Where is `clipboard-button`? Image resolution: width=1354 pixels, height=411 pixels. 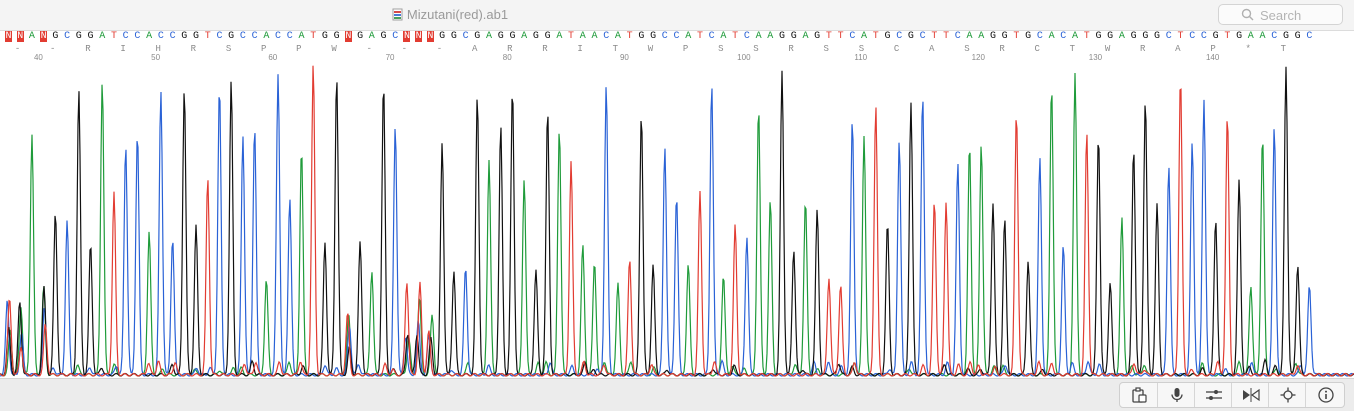 clipboard-button is located at coordinates (1138, 395).